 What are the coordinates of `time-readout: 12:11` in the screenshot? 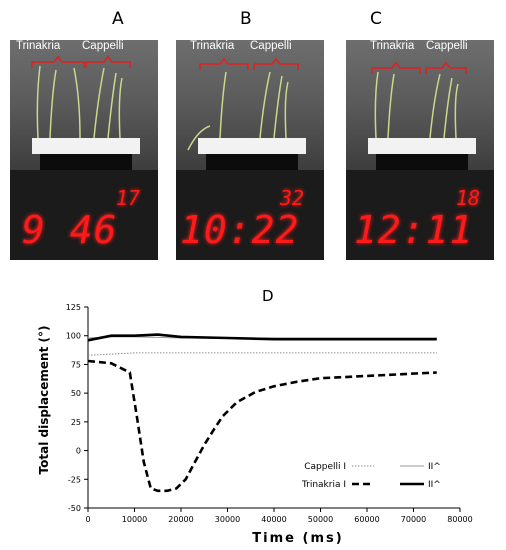 It's located at (414, 230).